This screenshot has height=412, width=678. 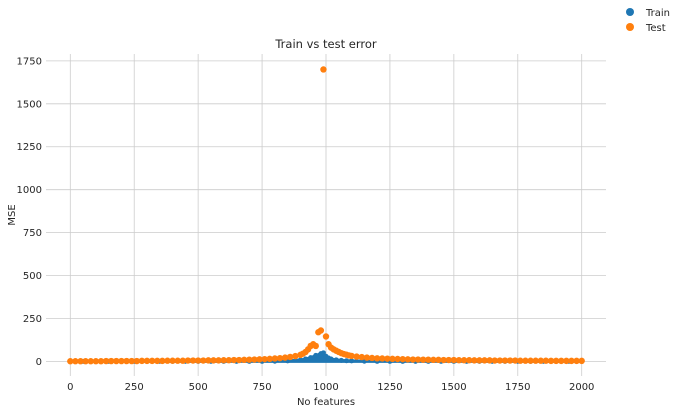 What do you see at coordinates (630, 12) in the screenshot?
I see `legend-train-marker` at bounding box center [630, 12].